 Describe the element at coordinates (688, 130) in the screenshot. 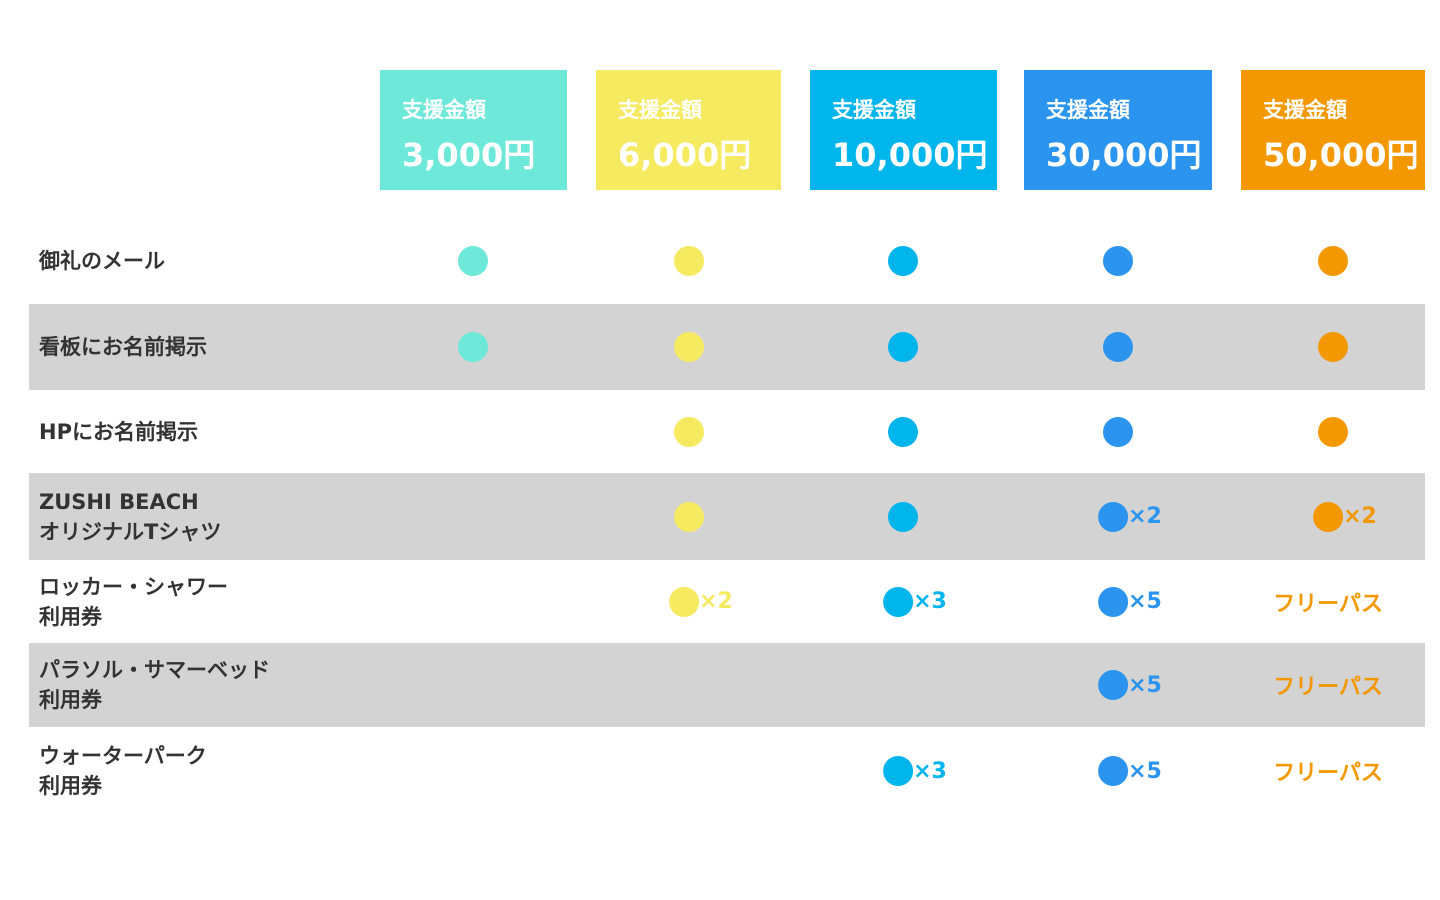

I see `column-header: 支援金額 6,000円` at that location.